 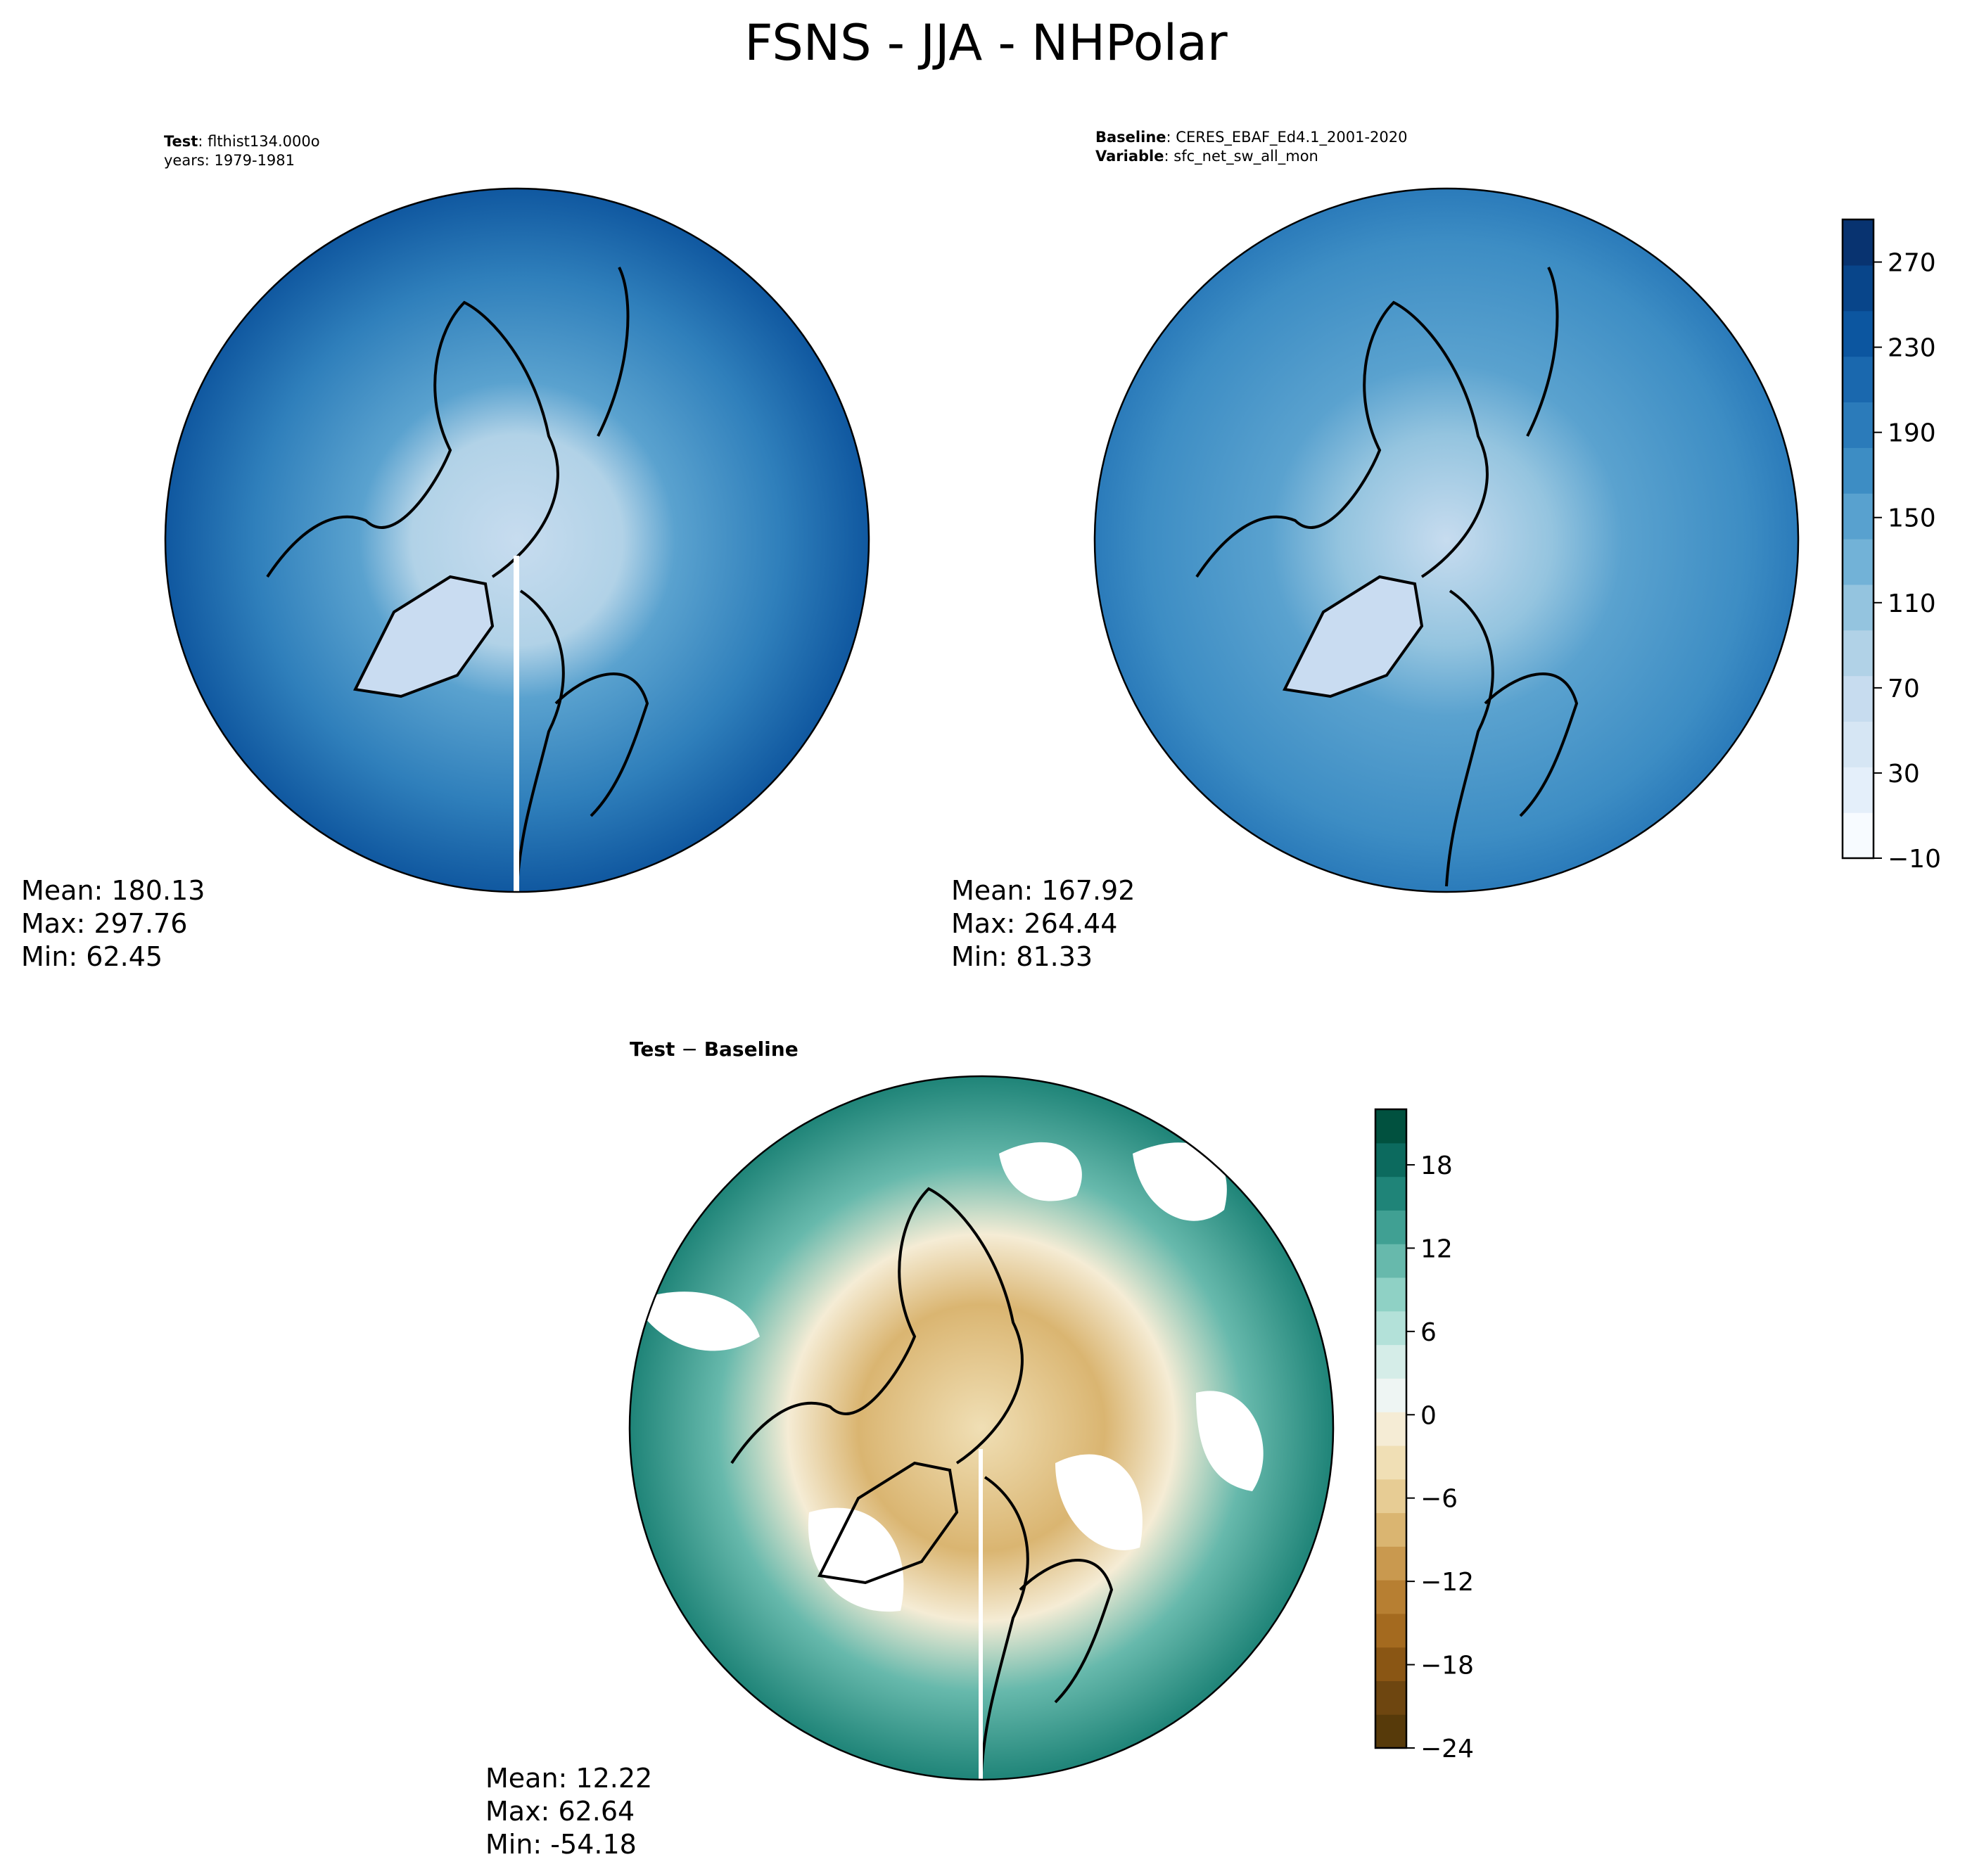 I want to click on diff-stats: Mean: 12.22 Max: 62.64 Min: -54.18, so click(x=569, y=1811).